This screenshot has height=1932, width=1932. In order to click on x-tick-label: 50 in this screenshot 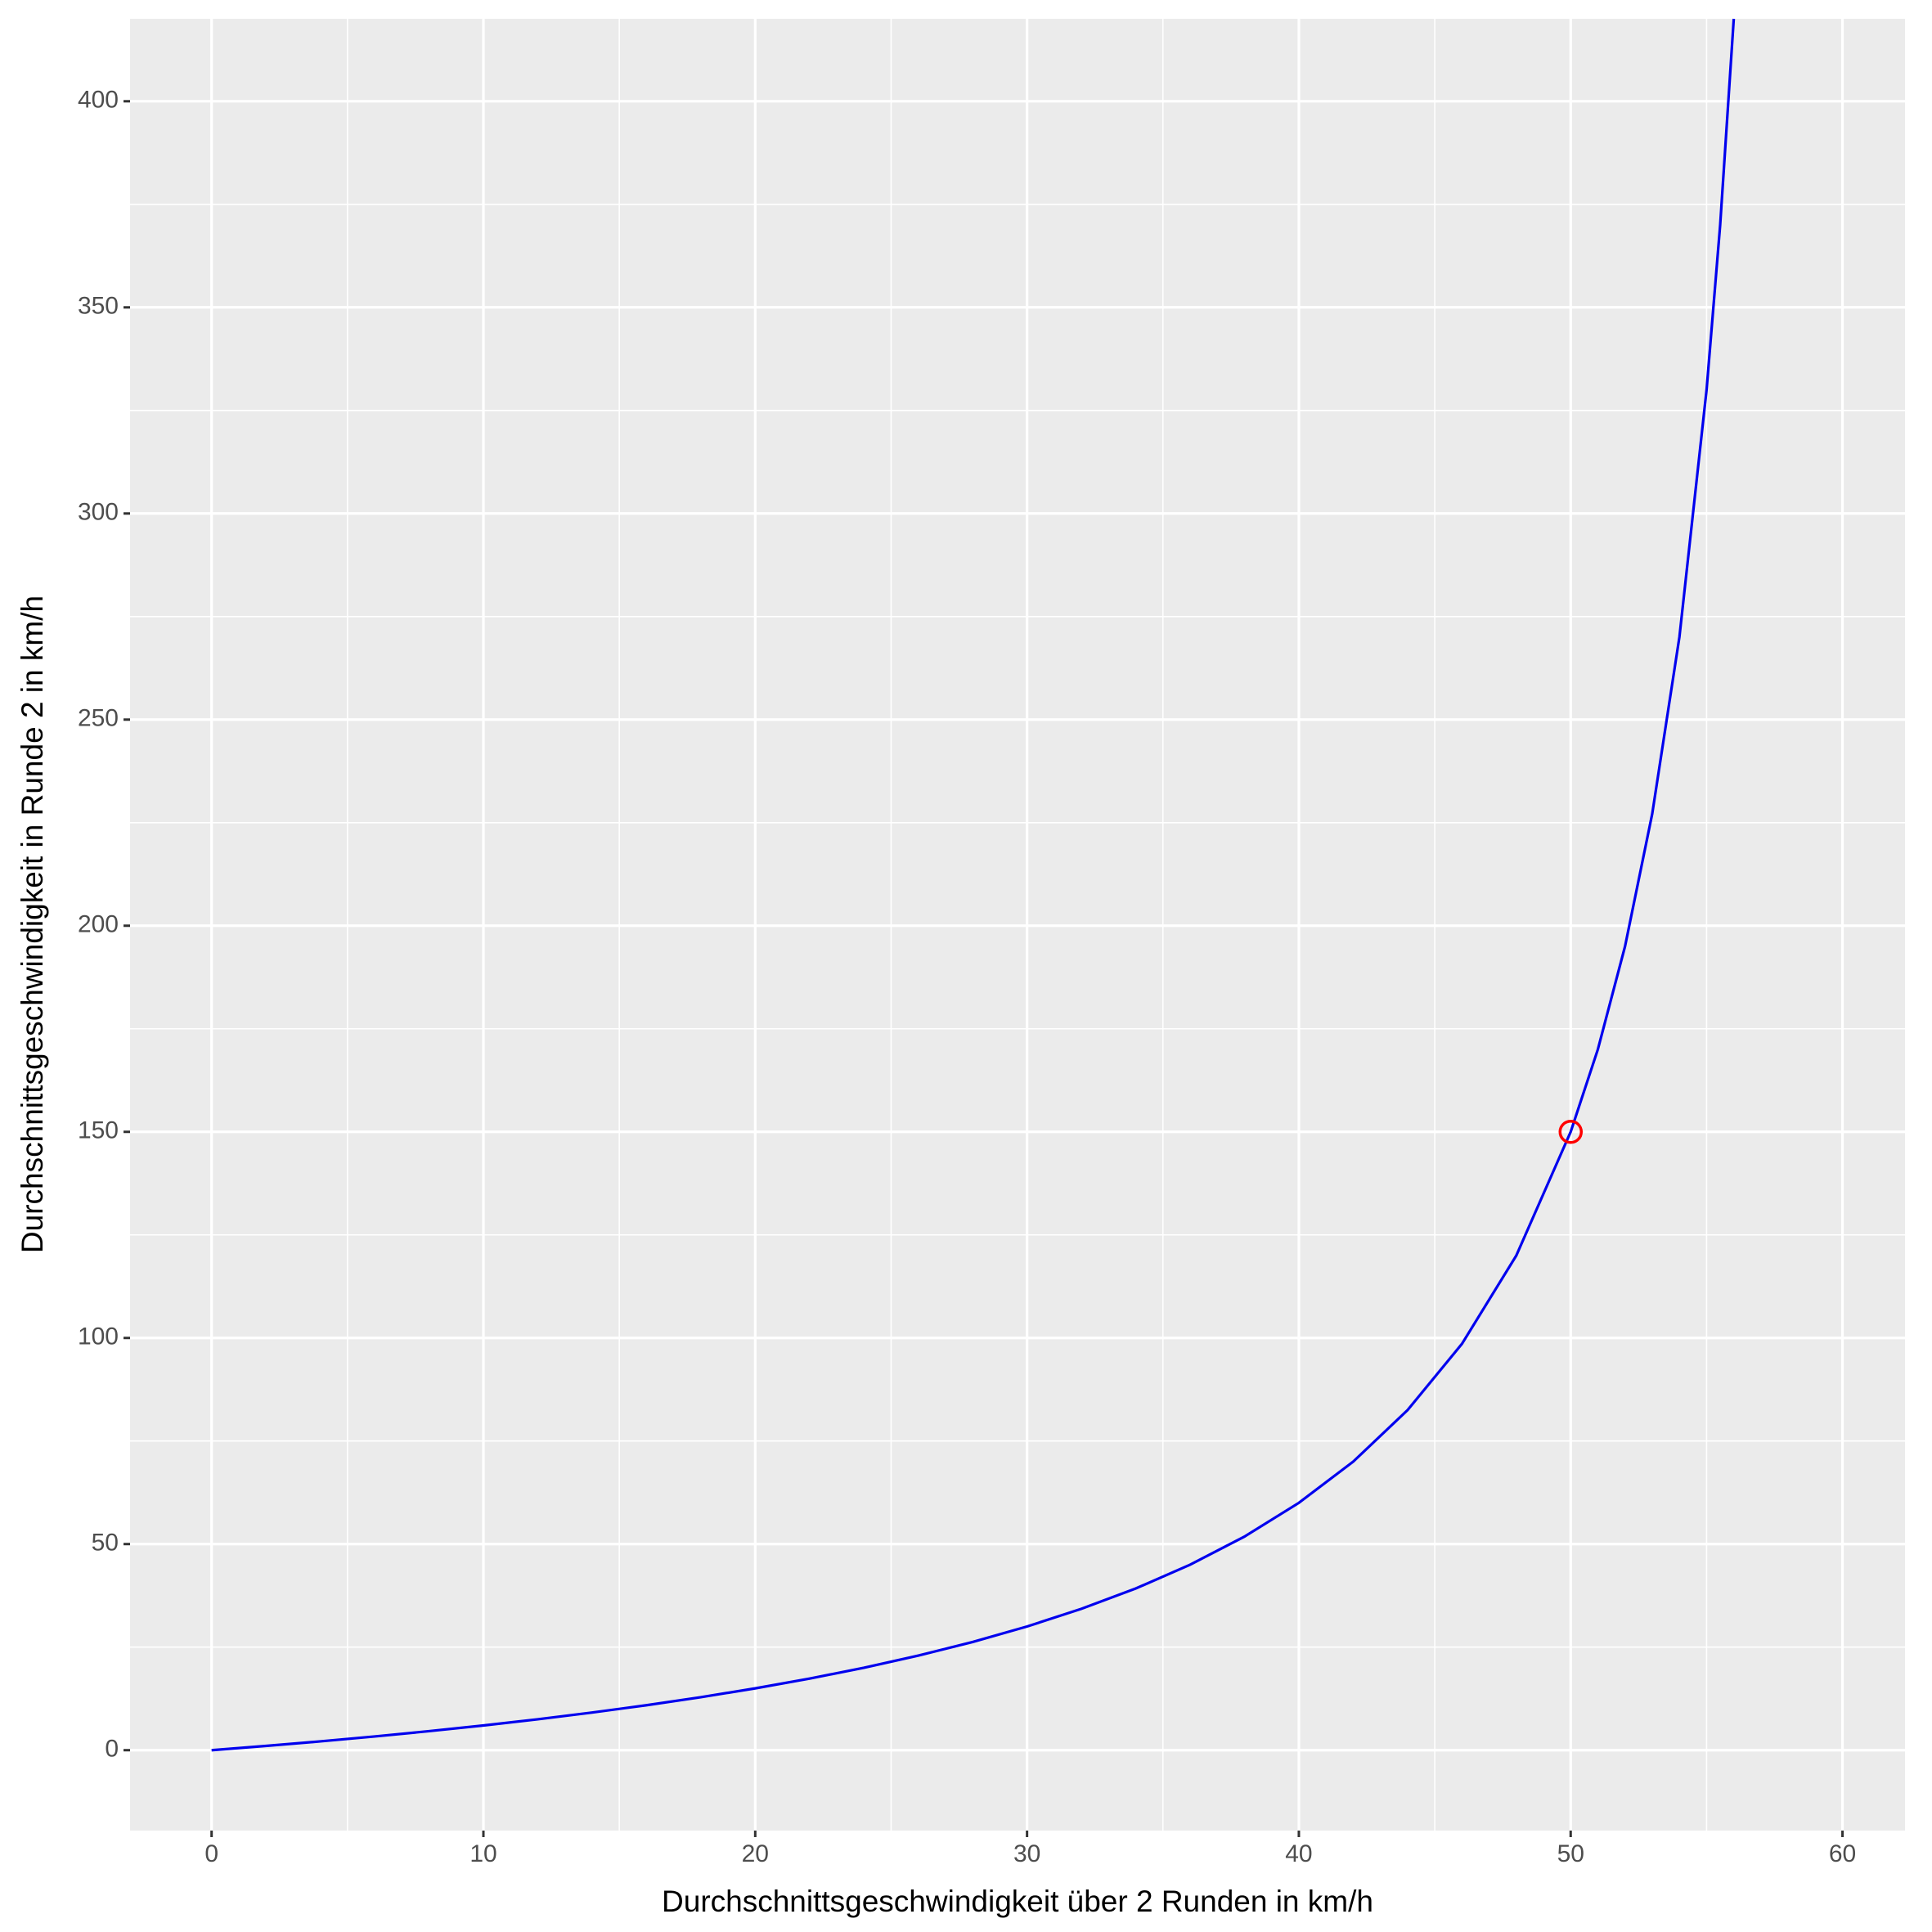, I will do `click(1571, 1853)`.